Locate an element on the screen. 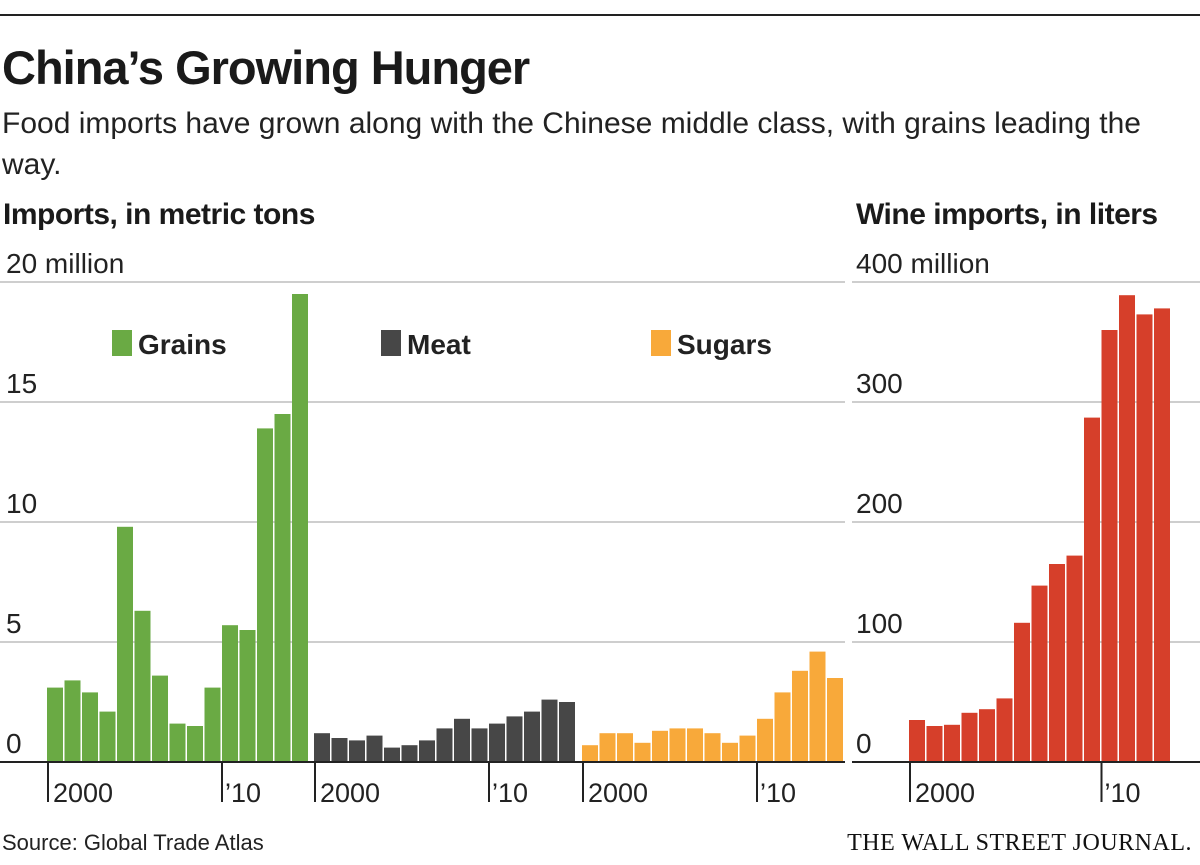 This screenshot has height=865, width=1200. legend-meat-swatch is located at coordinates (391, 343).